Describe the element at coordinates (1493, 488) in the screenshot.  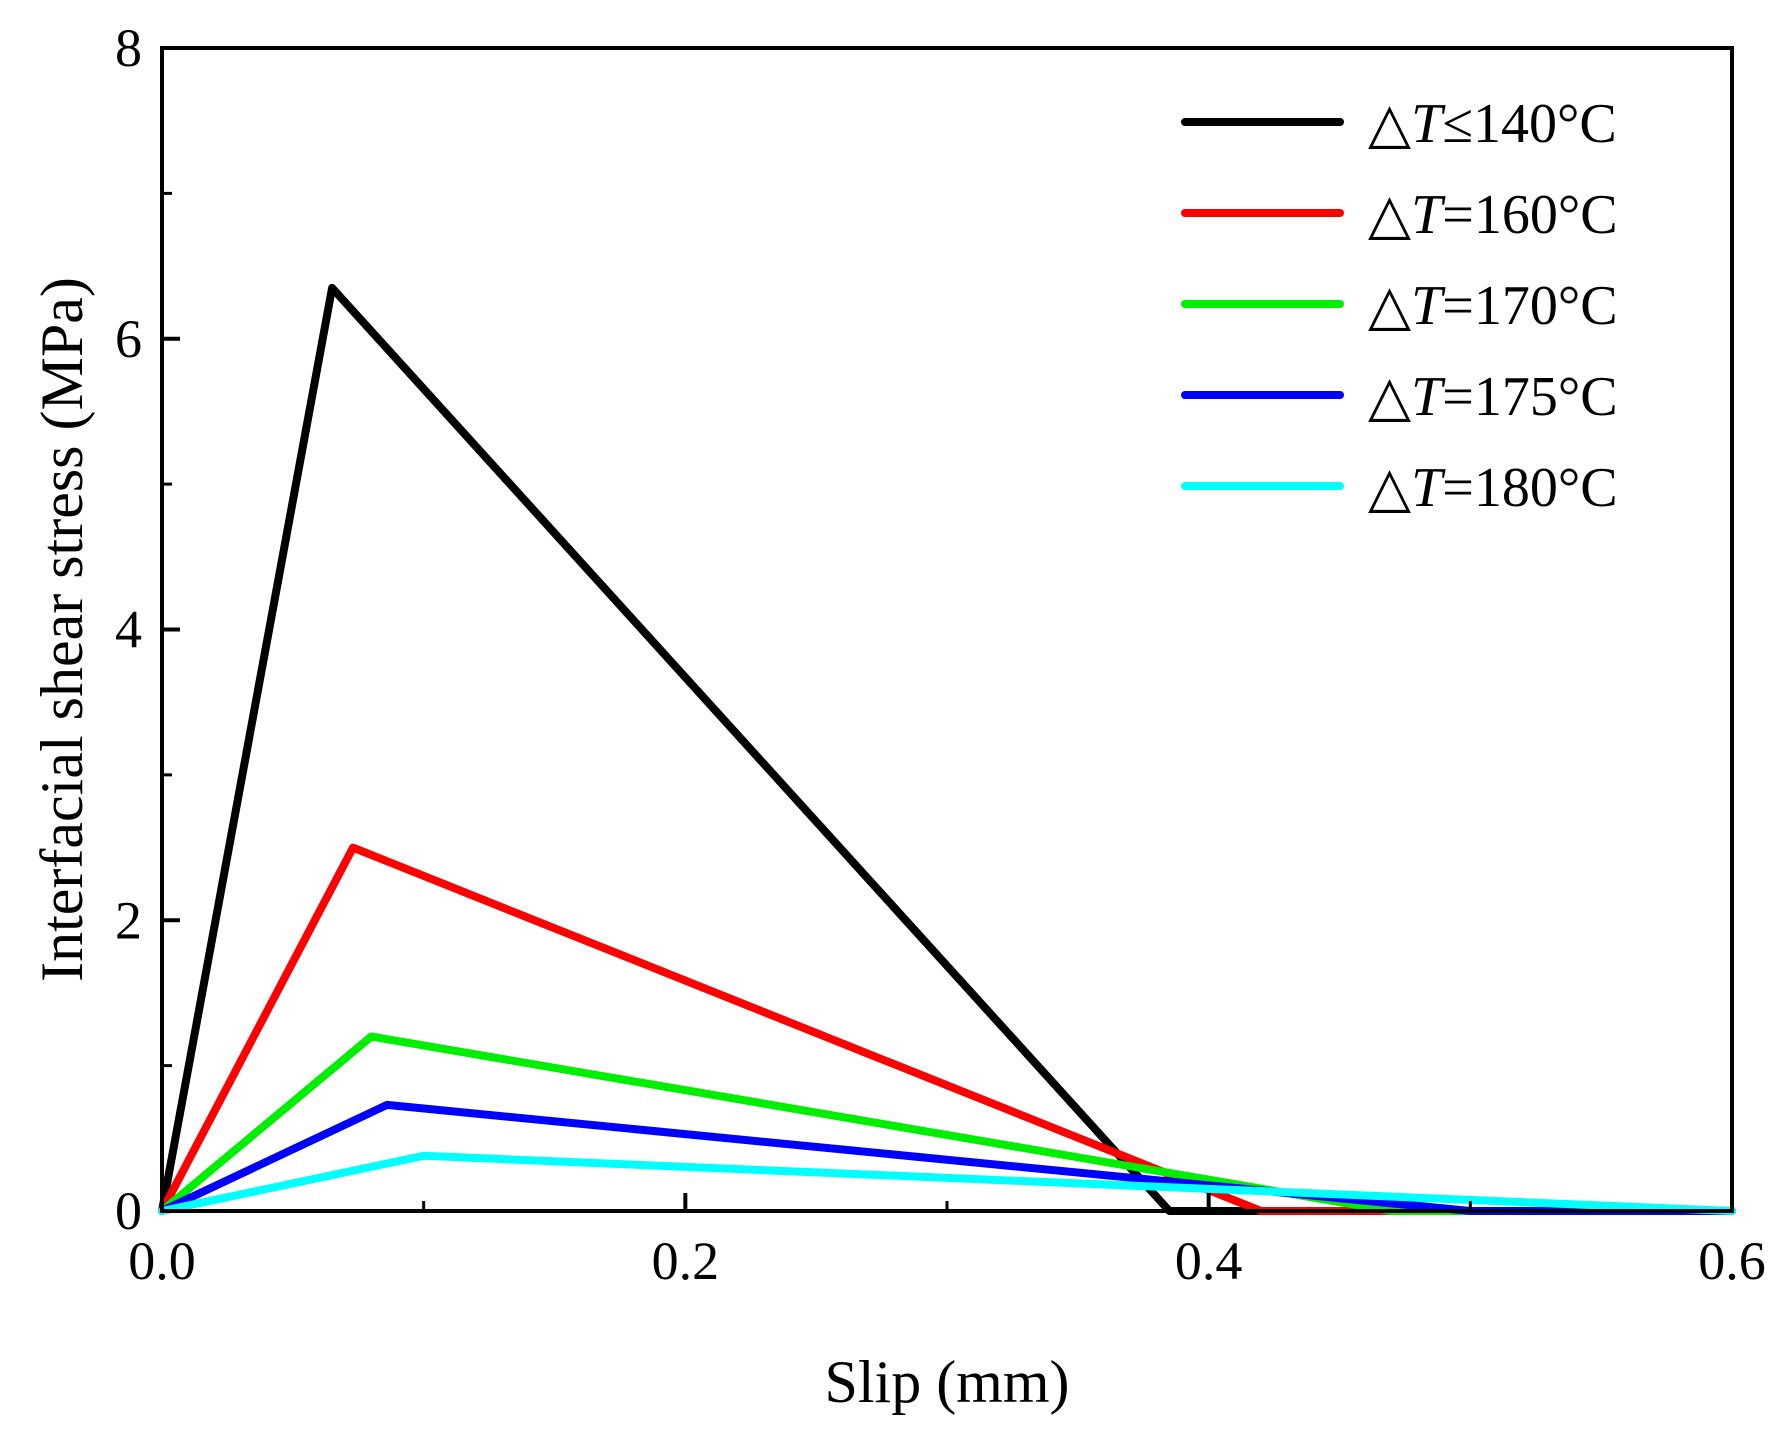
I see `legend-label-5: △T=180°C` at that location.